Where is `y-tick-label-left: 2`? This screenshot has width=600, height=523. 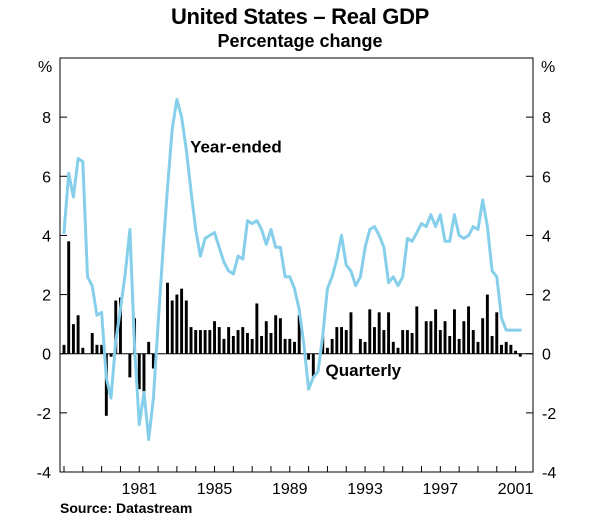
y-tick-label-left: 2 is located at coordinates (46, 296).